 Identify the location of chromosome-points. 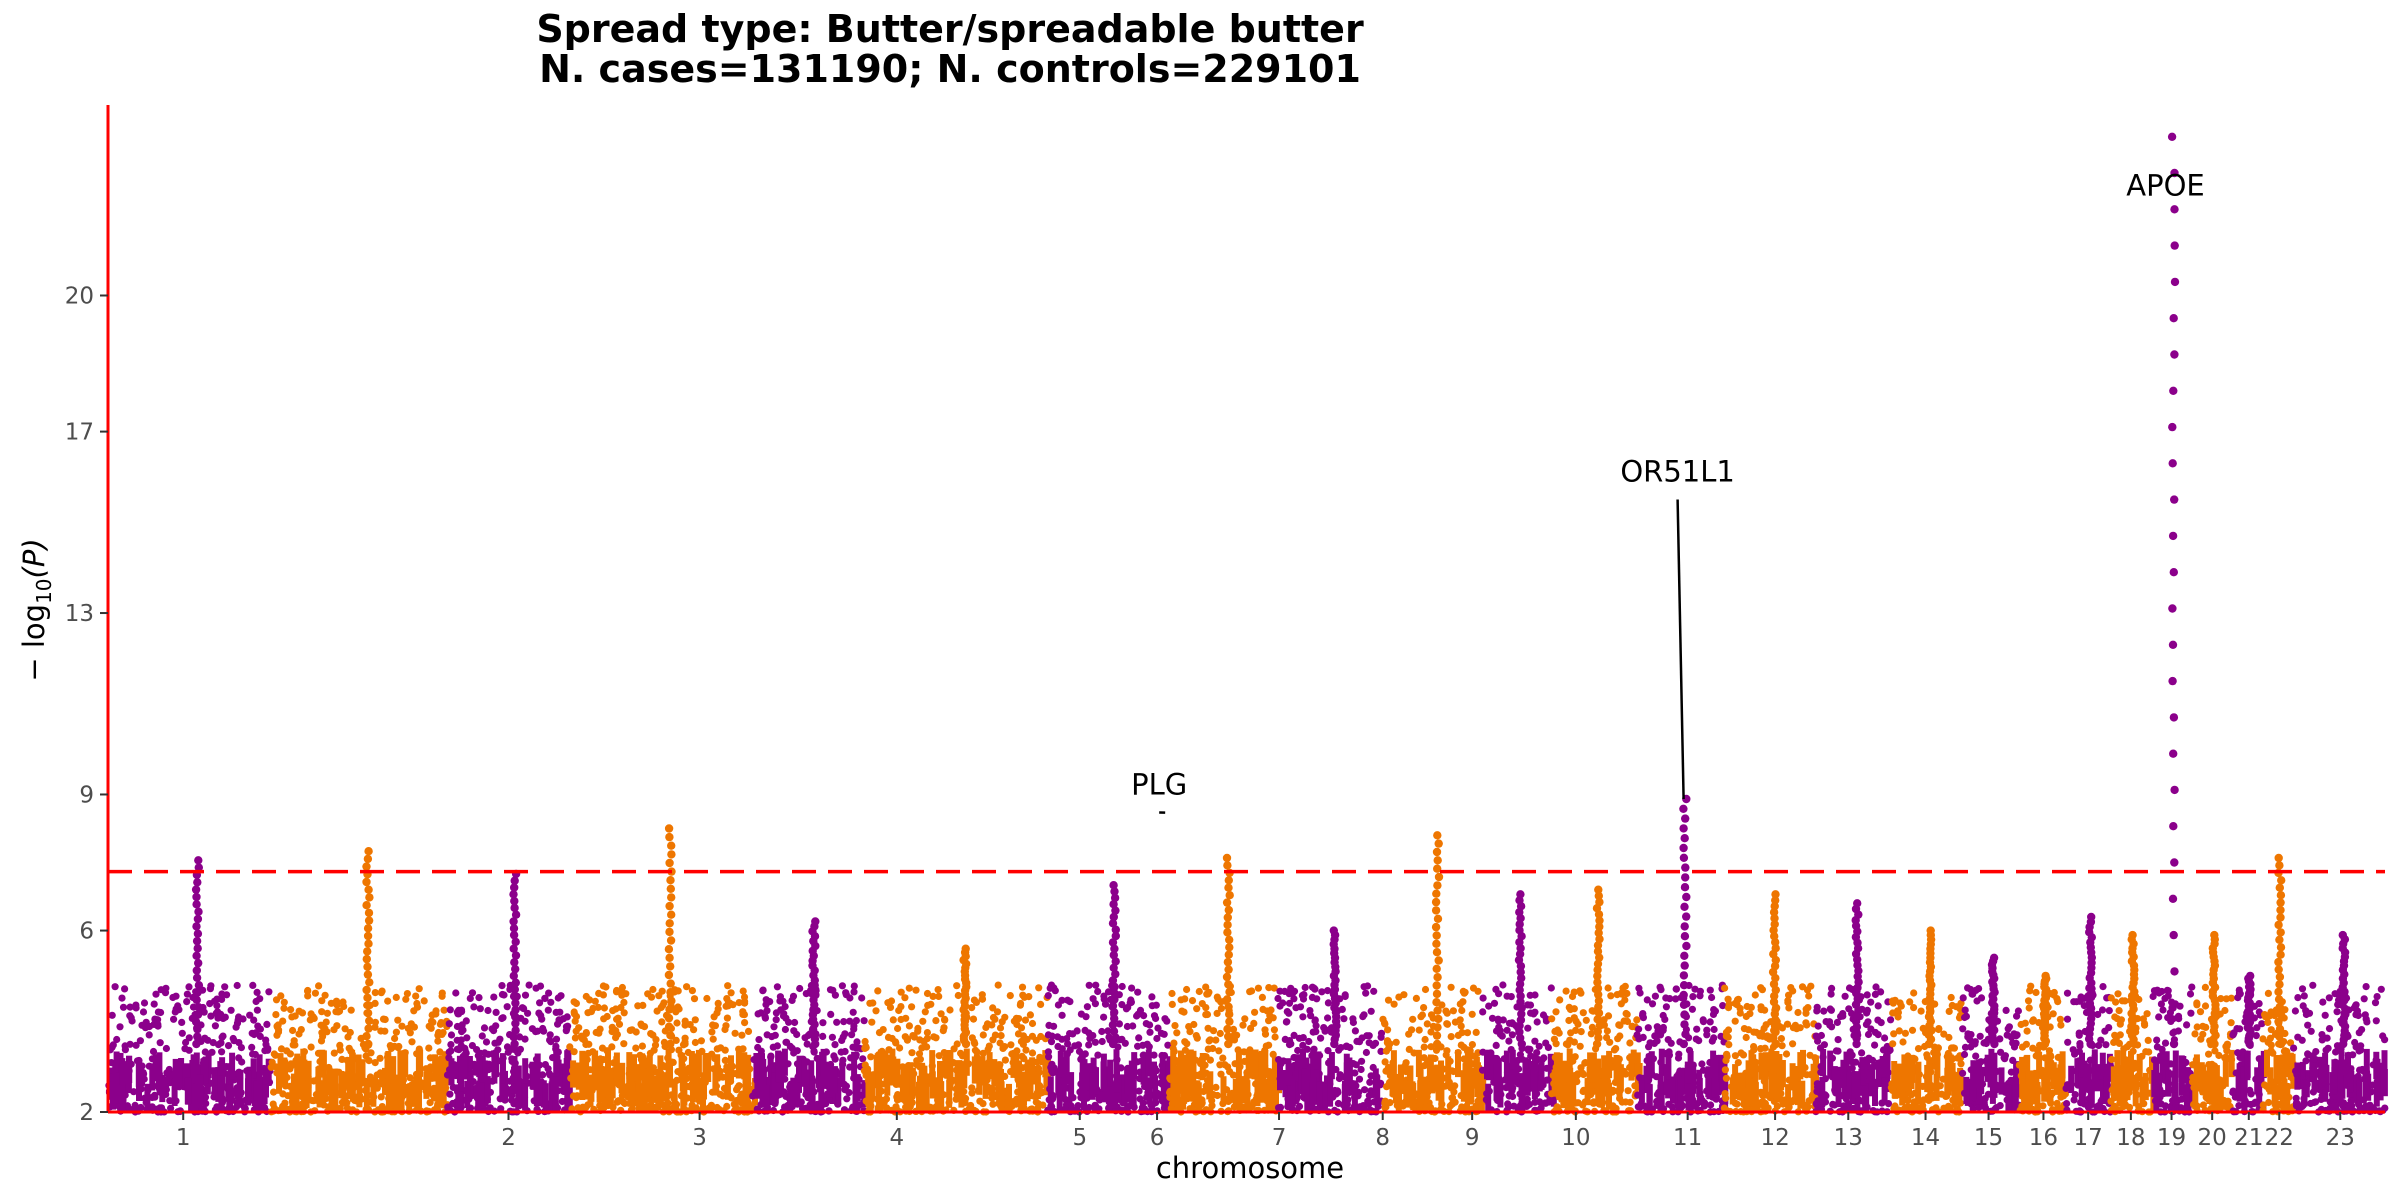
(1681, 955).